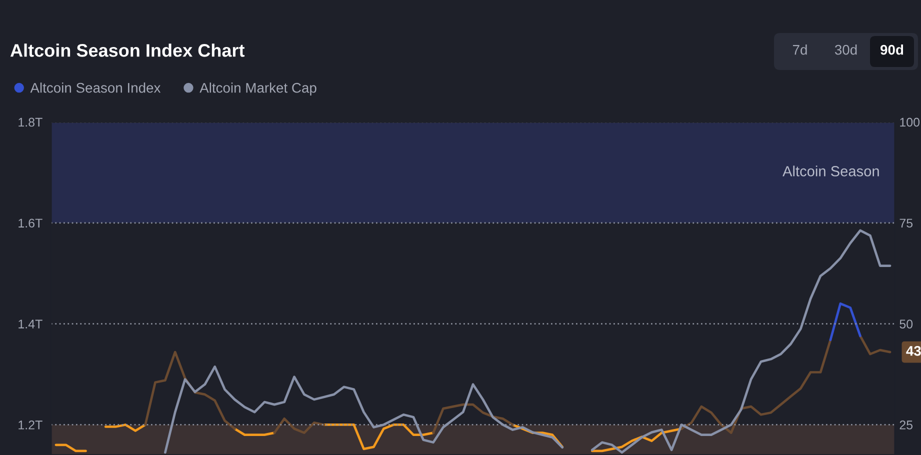  Describe the element at coordinates (30, 425) in the screenshot. I see `y-tick-label: 1.2T` at that location.